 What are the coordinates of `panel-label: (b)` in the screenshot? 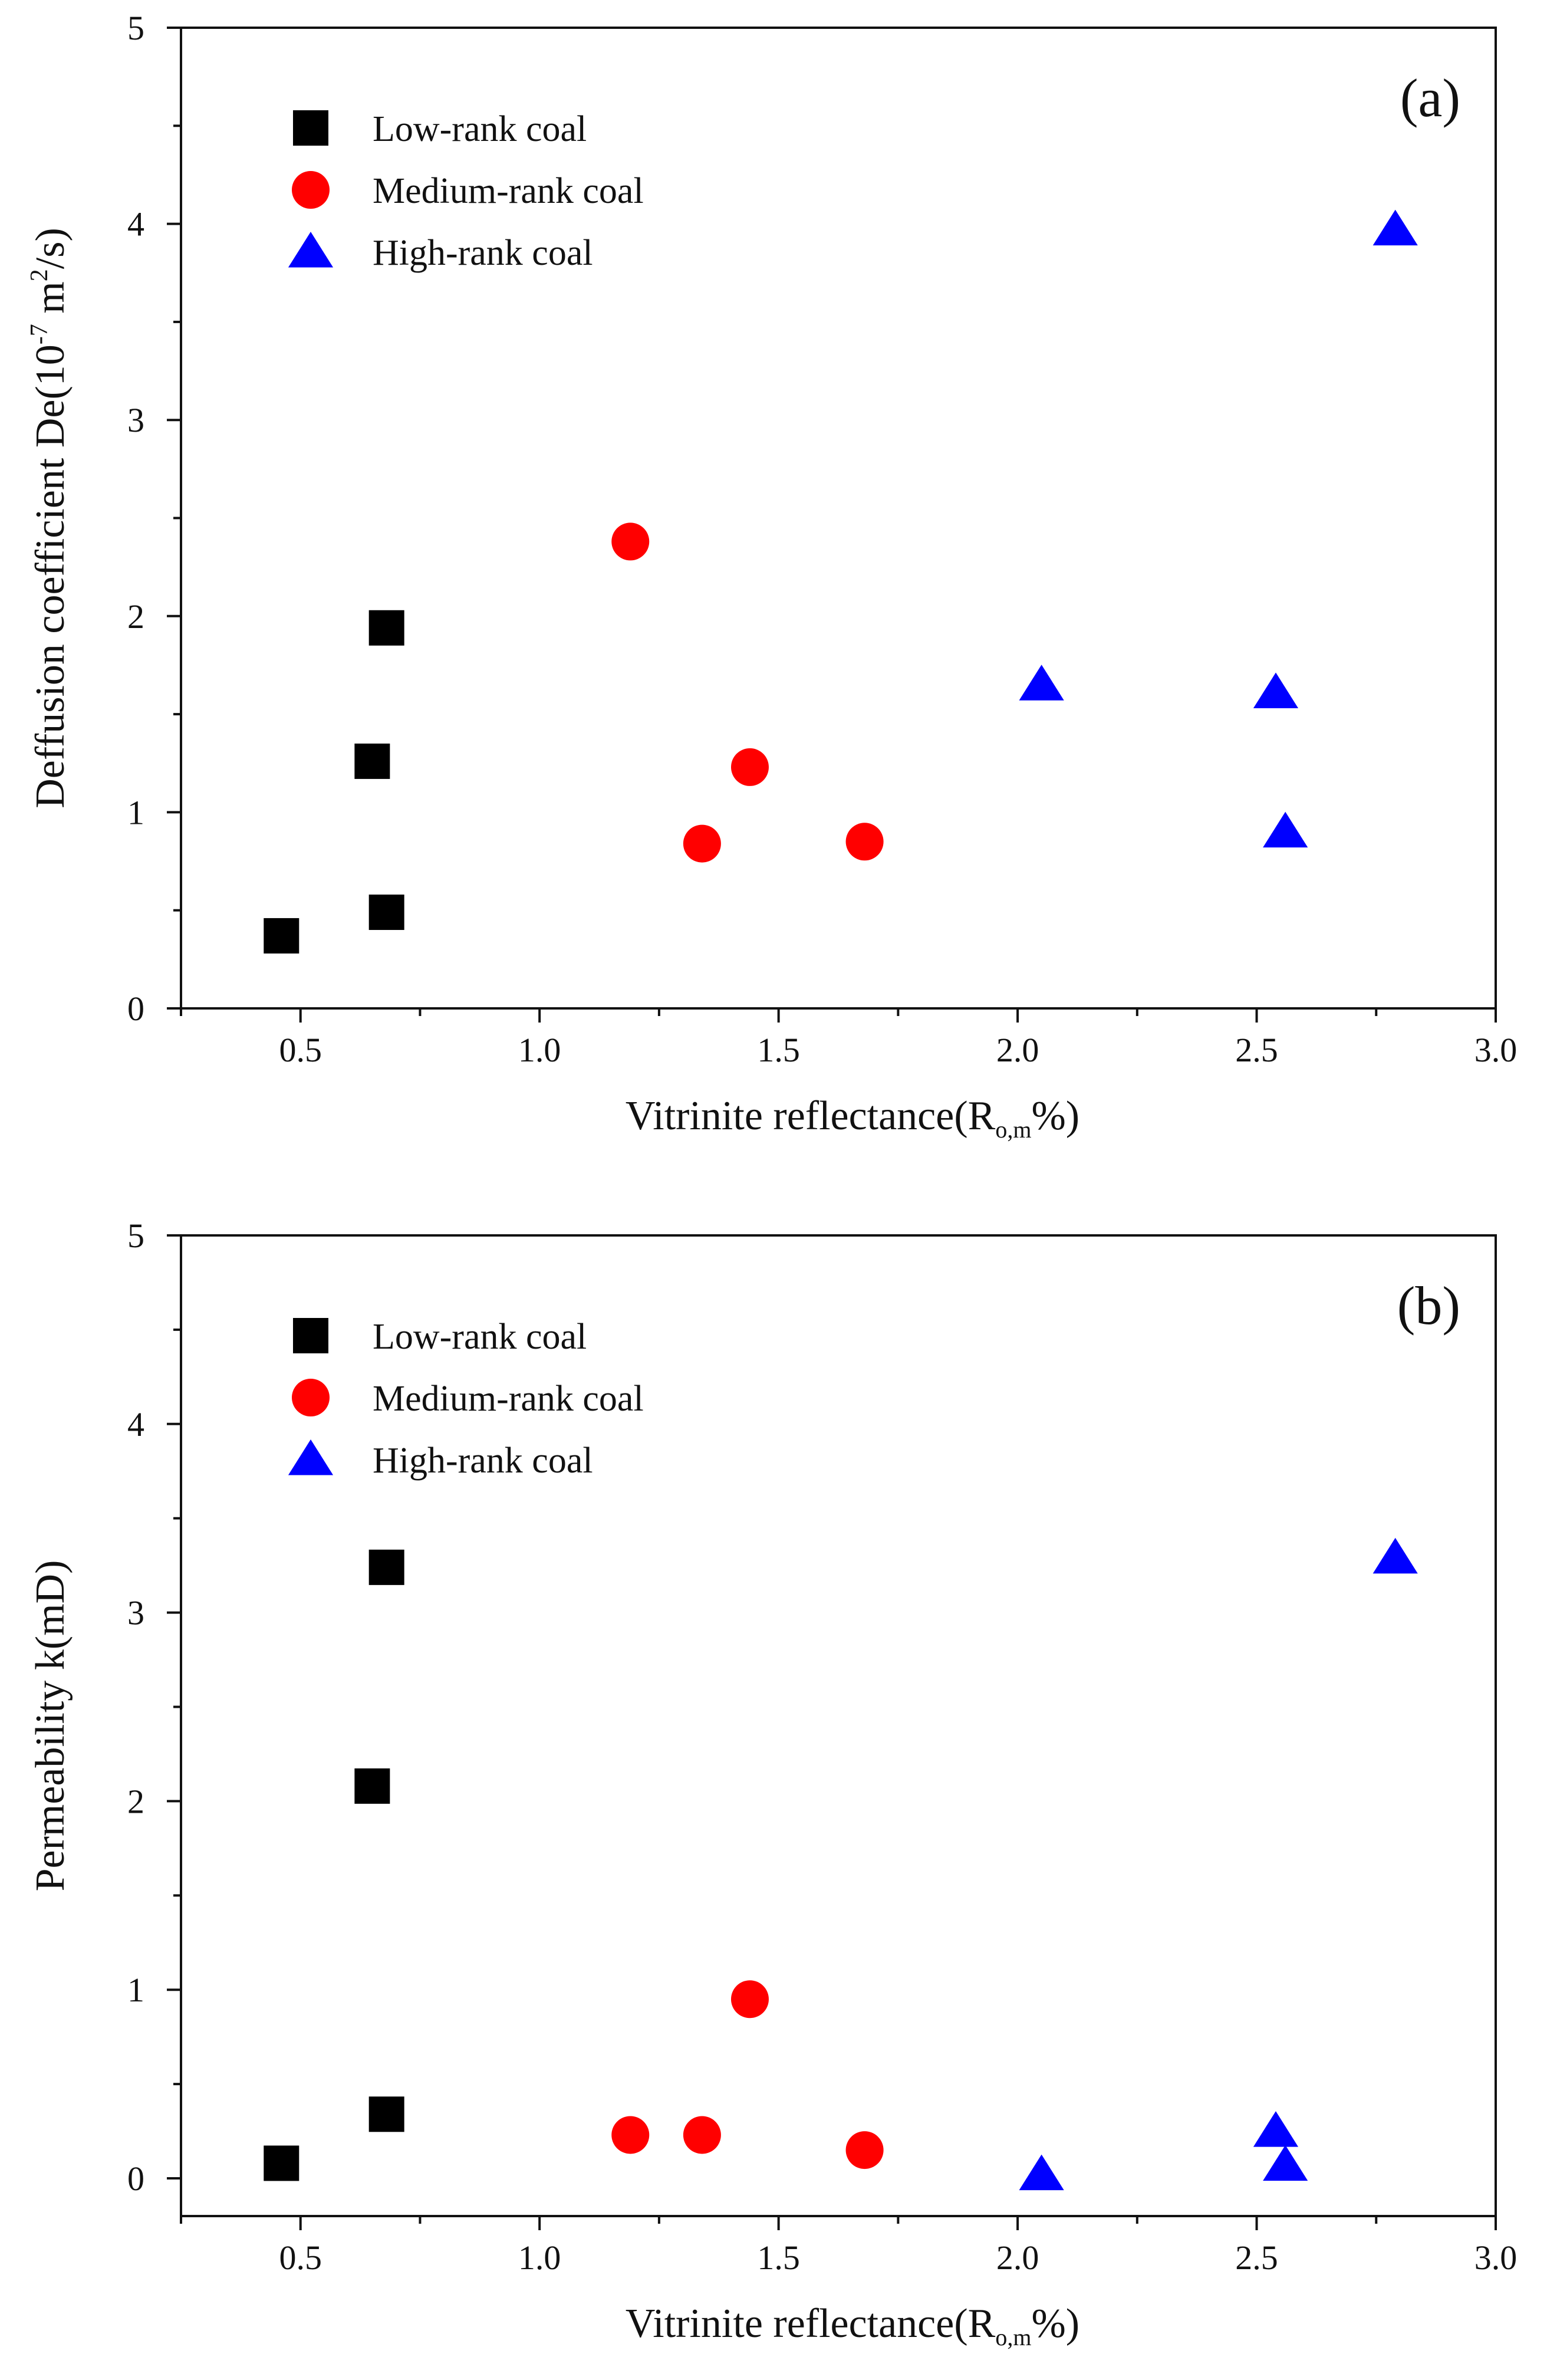 It's located at (1428, 1306).